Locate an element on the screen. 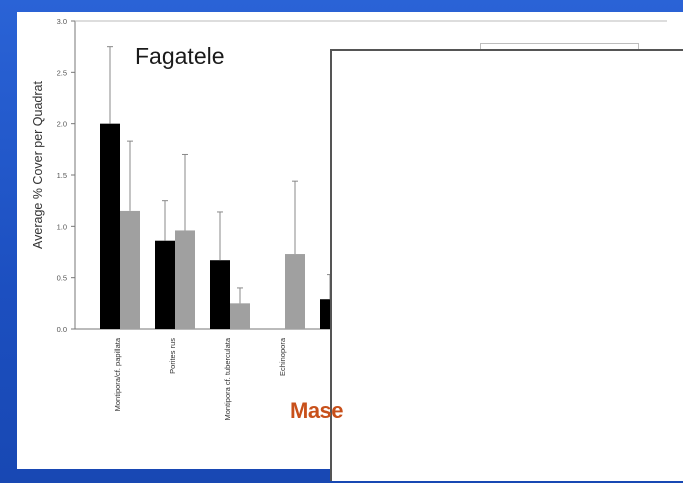 This screenshot has width=683, height=483. y-tick-label: 0.0 is located at coordinates (62, 329).